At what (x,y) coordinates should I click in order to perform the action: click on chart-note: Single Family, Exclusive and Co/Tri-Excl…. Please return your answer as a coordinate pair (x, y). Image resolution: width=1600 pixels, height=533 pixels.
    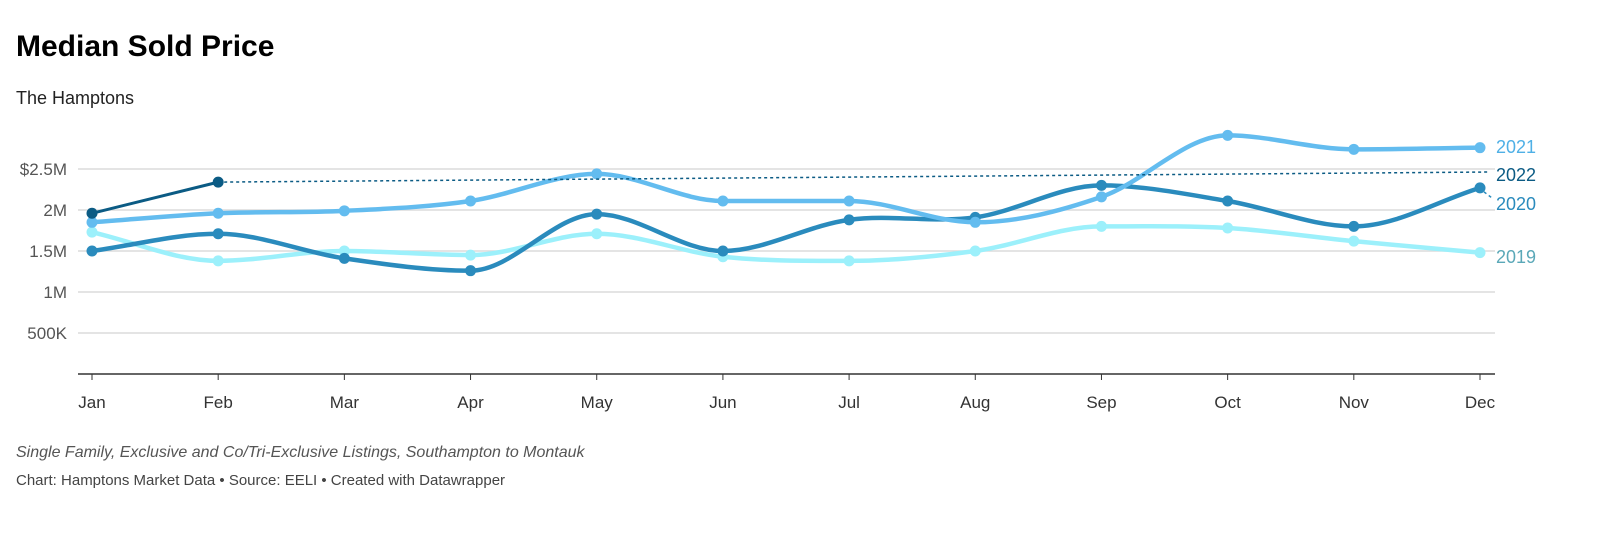
    Looking at the image, I should click on (300, 452).